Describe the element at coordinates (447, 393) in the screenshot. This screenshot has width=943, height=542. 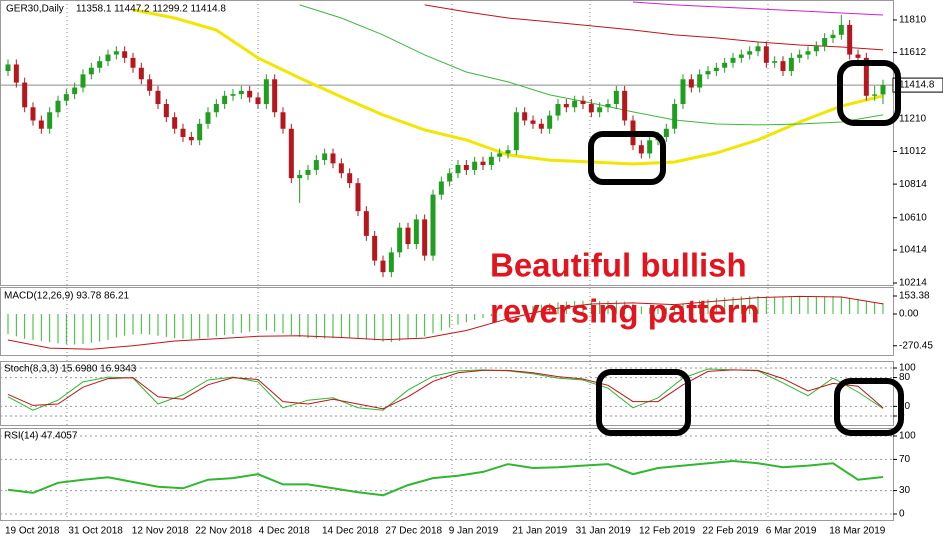
I see `stoch-panel` at that location.